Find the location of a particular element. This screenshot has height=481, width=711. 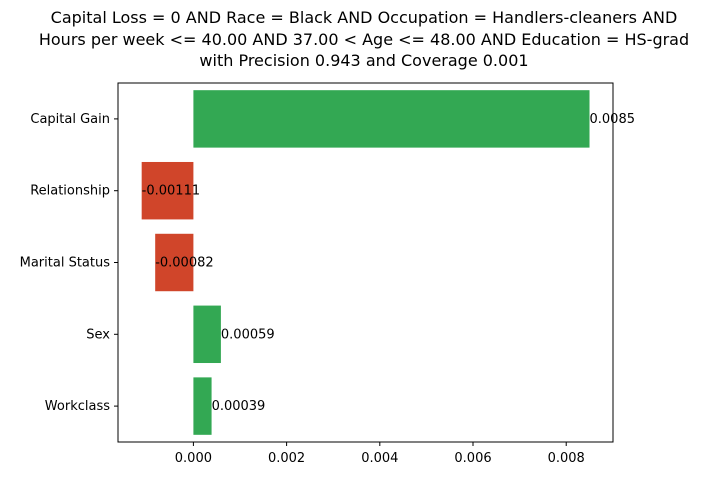

bar-relationship is located at coordinates (167, 190).